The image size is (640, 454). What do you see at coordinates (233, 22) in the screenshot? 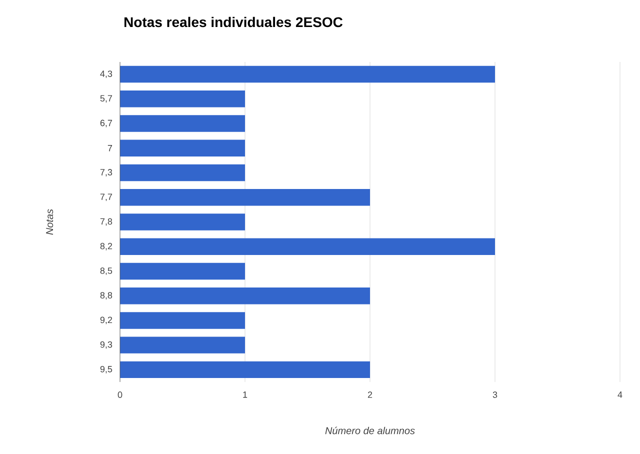
I see `chart-title: Notas reales individuales 2ESOC` at bounding box center [233, 22].